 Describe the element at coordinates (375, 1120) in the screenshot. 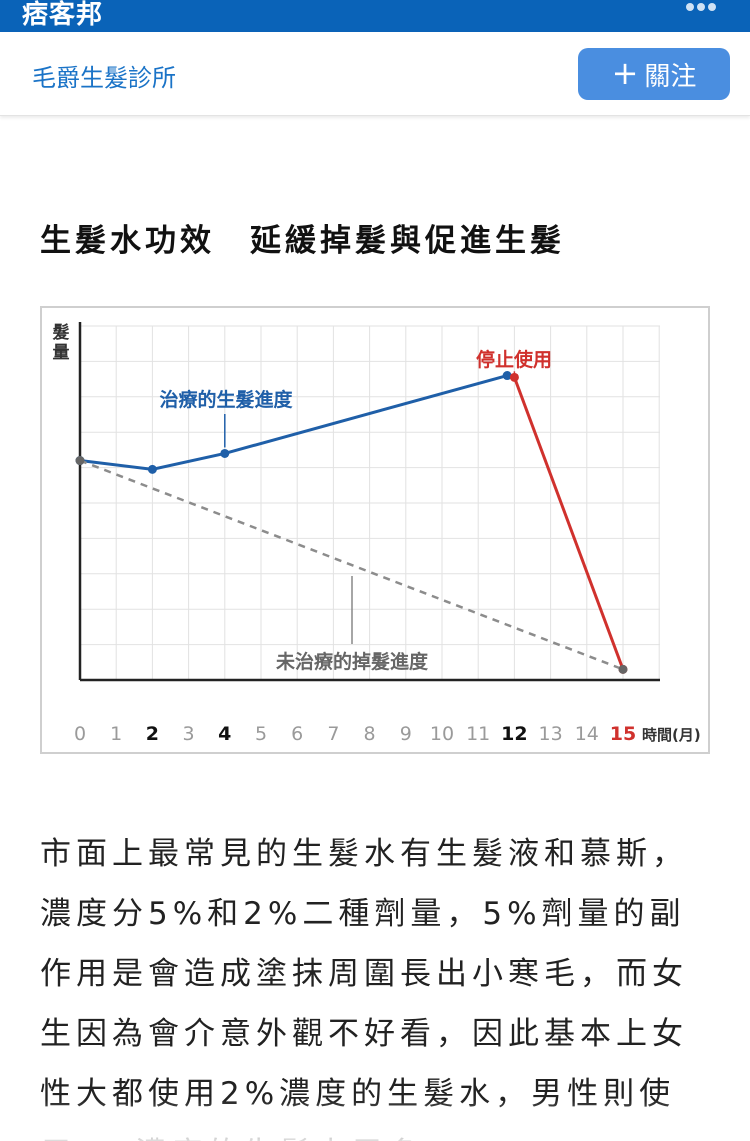

I see `bottom-fade` at that location.